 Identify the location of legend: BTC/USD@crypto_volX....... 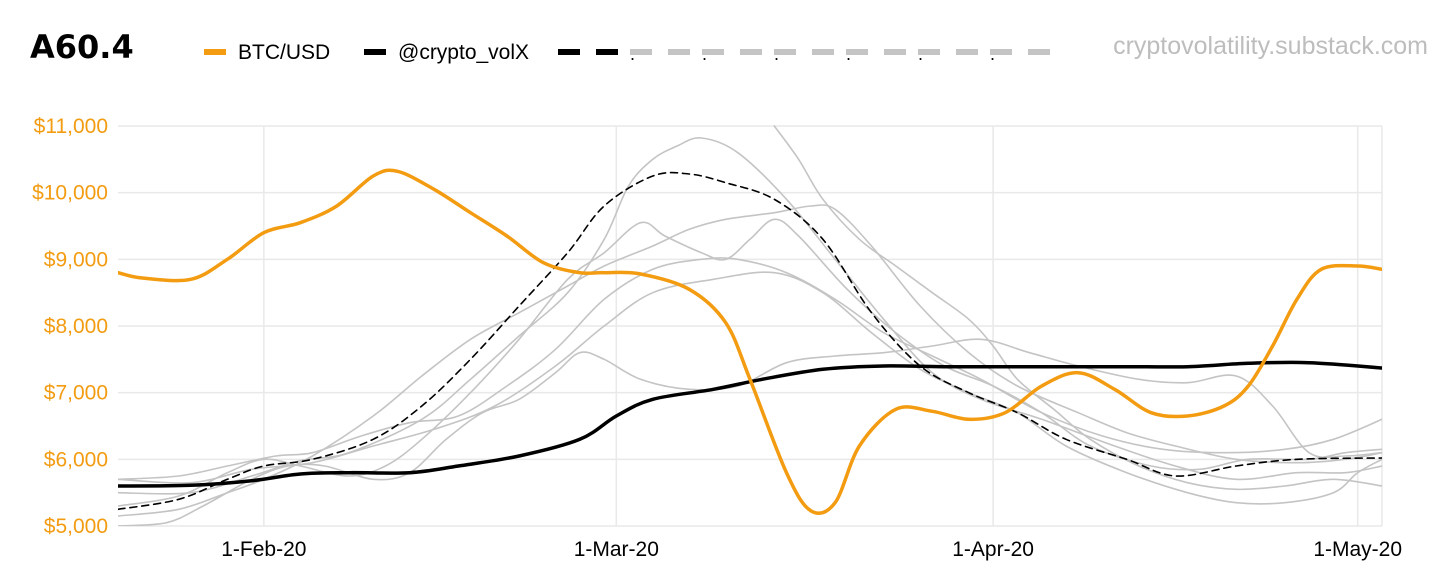
(627, 52).